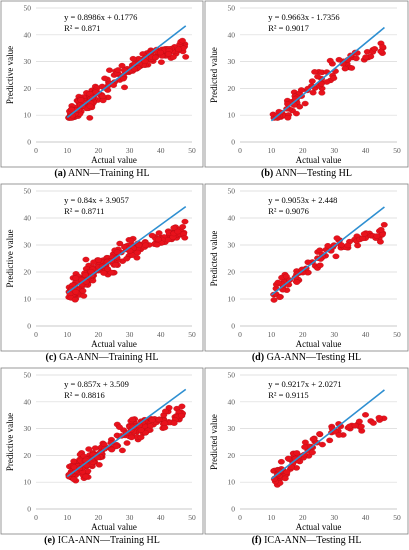  Describe the element at coordinates (258, 357) in the screenshot. I see `caption-label-d: (d)` at that location.